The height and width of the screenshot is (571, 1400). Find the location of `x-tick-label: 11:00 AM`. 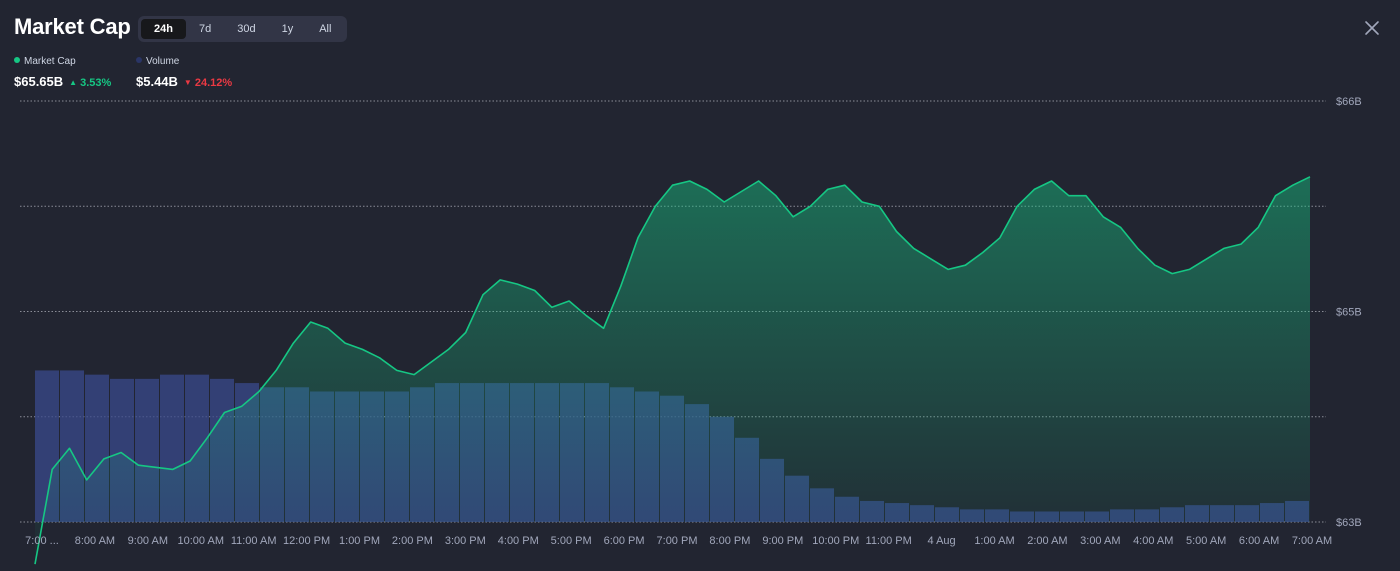

x-tick-label: 11:00 AM is located at coordinates (254, 541).